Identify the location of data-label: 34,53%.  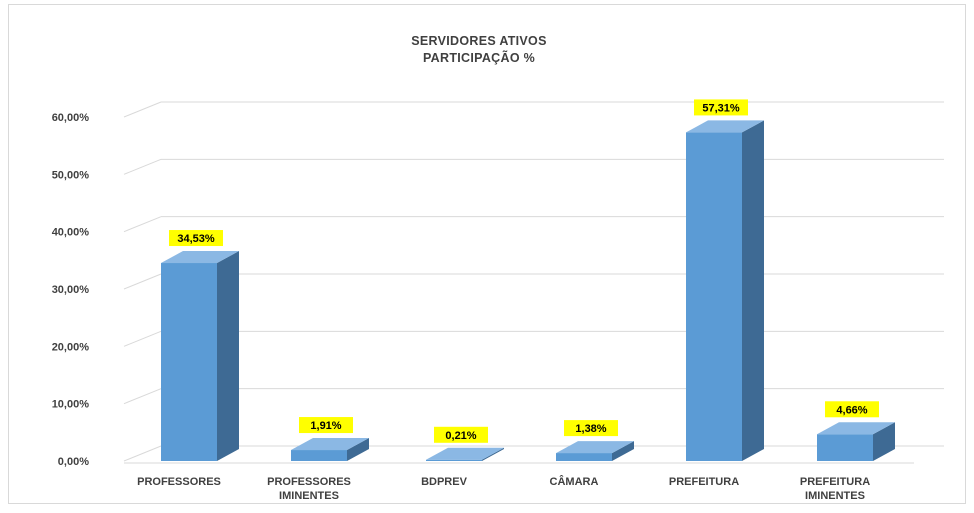
(196, 238).